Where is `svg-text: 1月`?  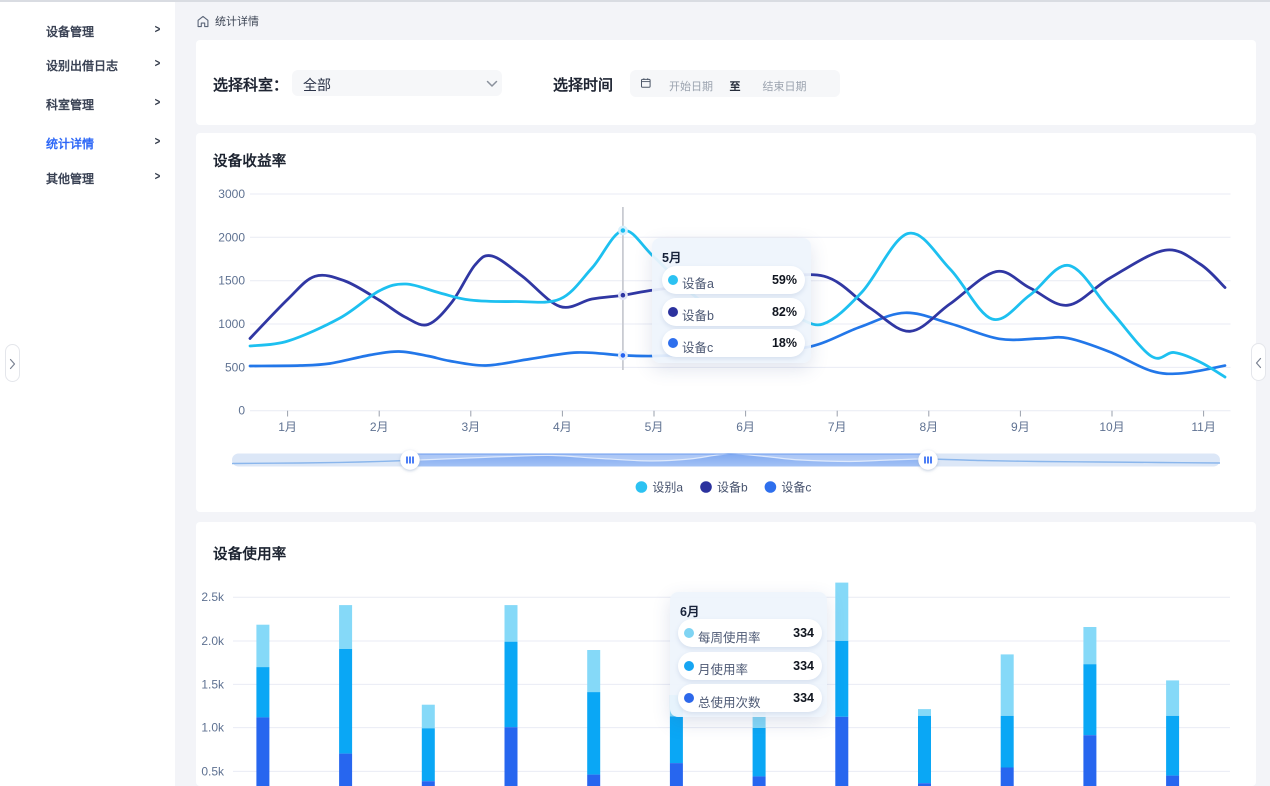 svg-text: 1月 is located at coordinates (287, 427).